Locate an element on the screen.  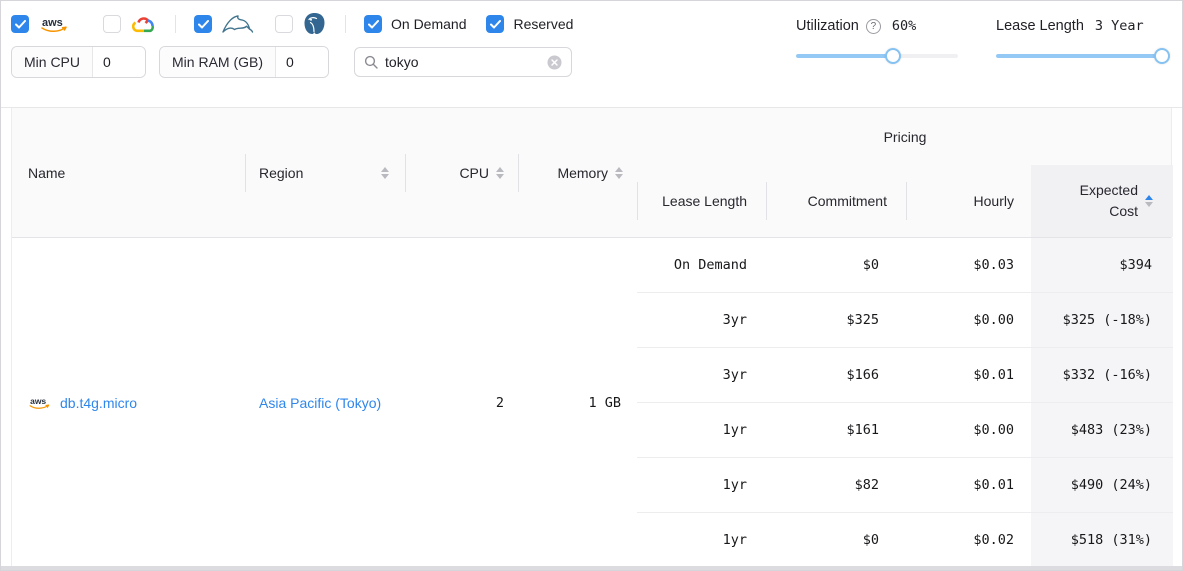
column-header-hourly: Hourly is located at coordinates (968, 201).